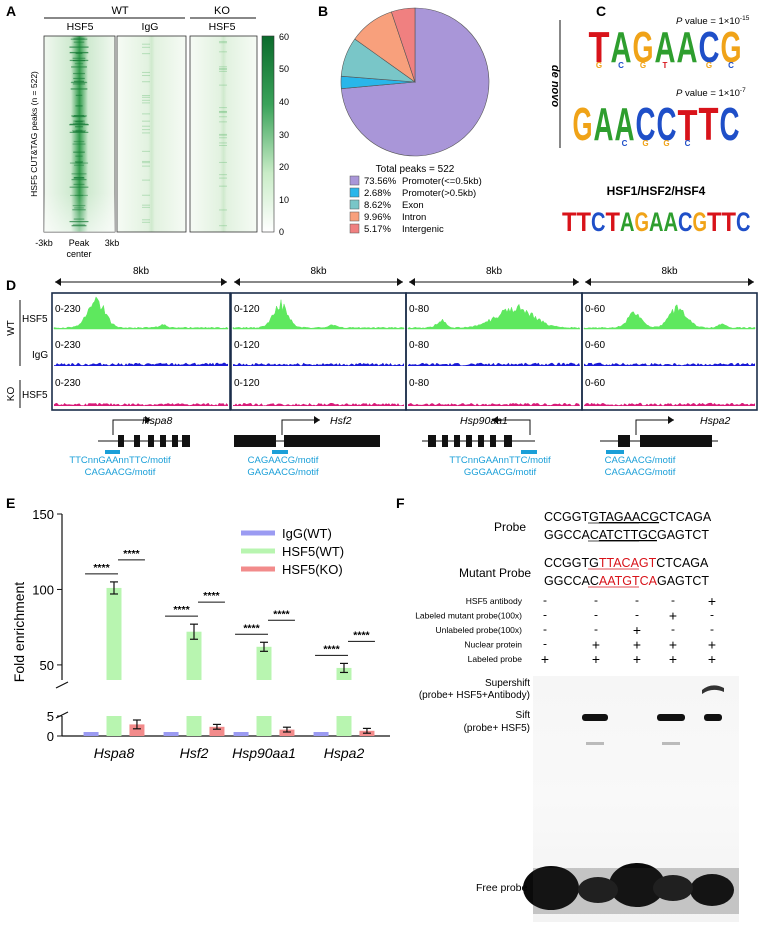 The image size is (764, 931). What do you see at coordinates (626, 535) in the screenshot?
I see `svg-text: GGCCACATCTTGCGAGTCT` at bounding box center [626, 535].